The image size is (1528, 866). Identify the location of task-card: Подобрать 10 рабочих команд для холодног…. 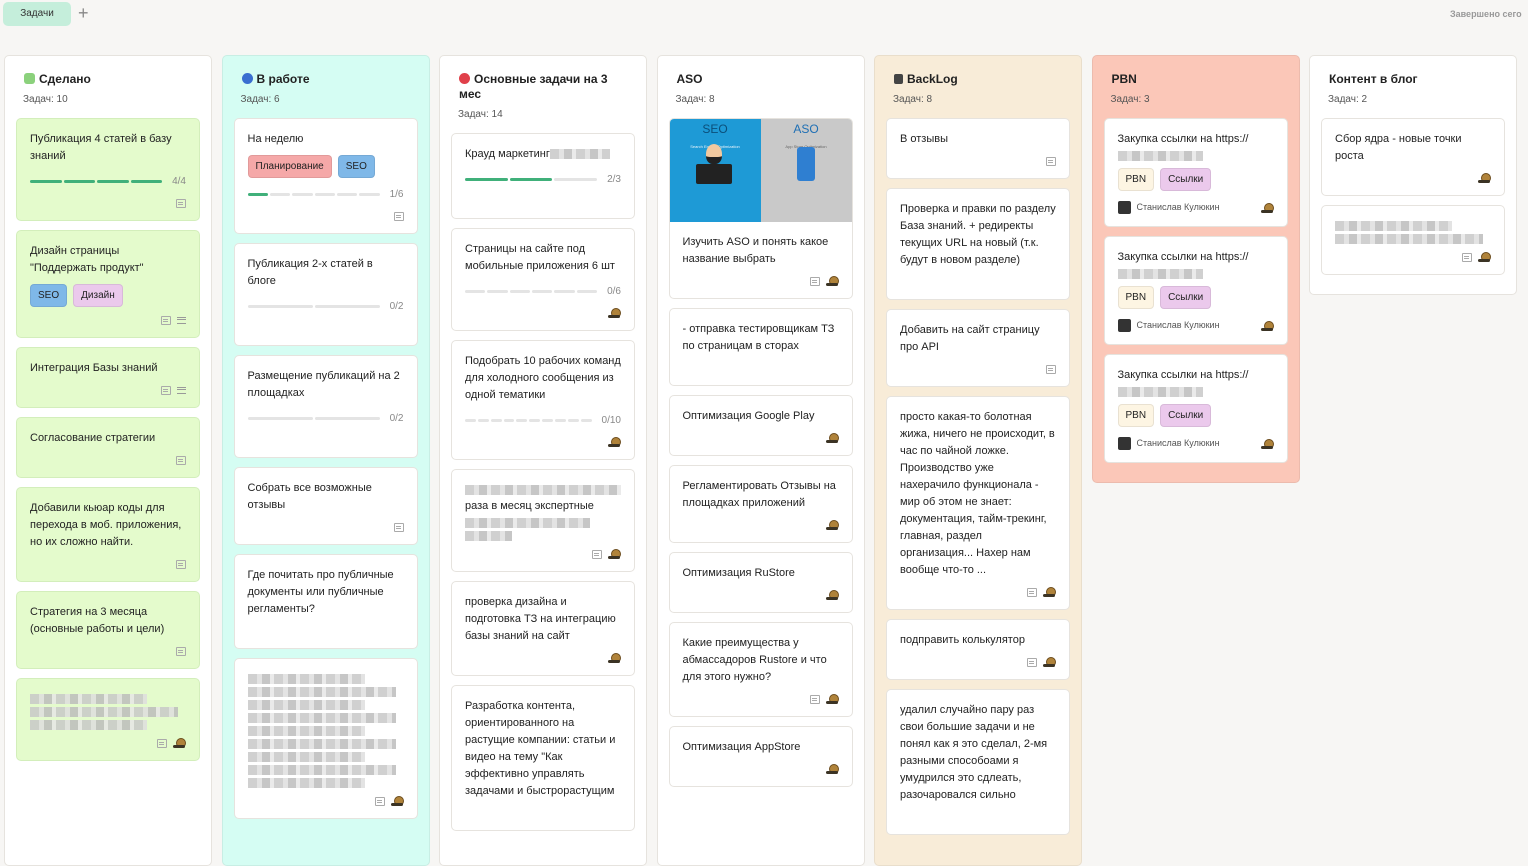
(543, 400).